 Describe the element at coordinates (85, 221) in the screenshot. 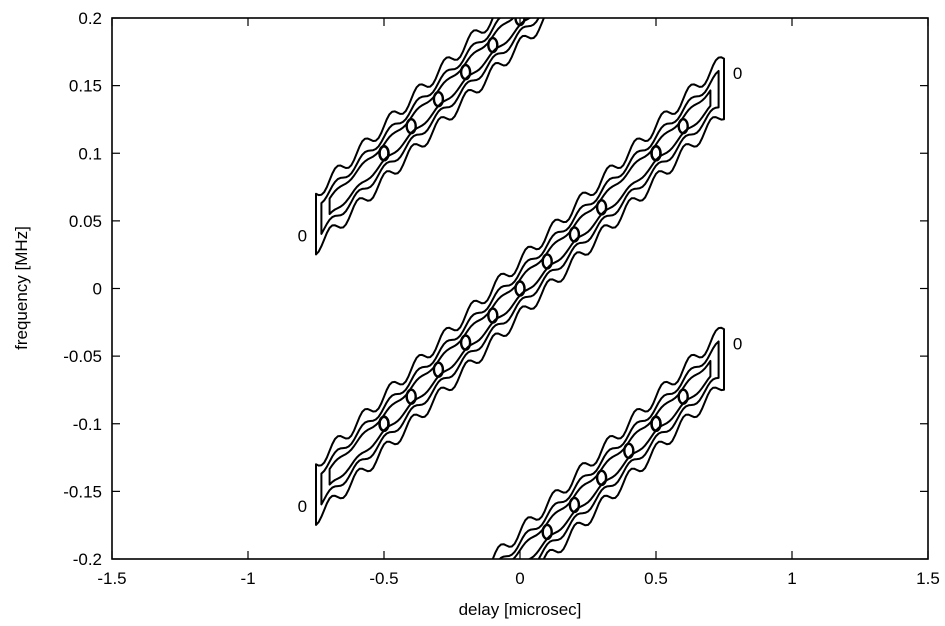

I see `y-tick-label: 0.05` at that location.